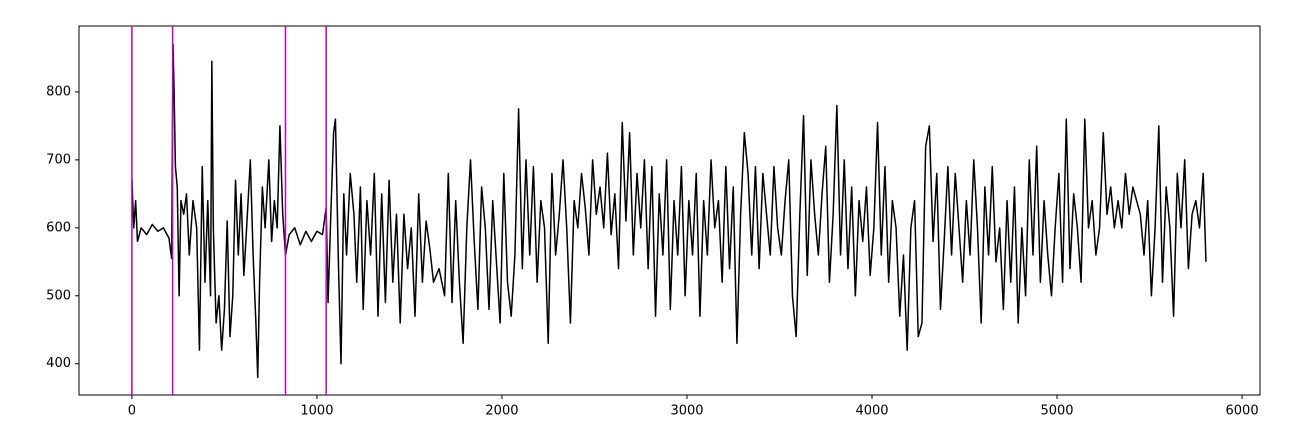 Image resolution: width=1306 pixels, height=429 pixels. Describe the element at coordinates (132, 411) in the screenshot. I see `x-tick-label: 0` at that location.